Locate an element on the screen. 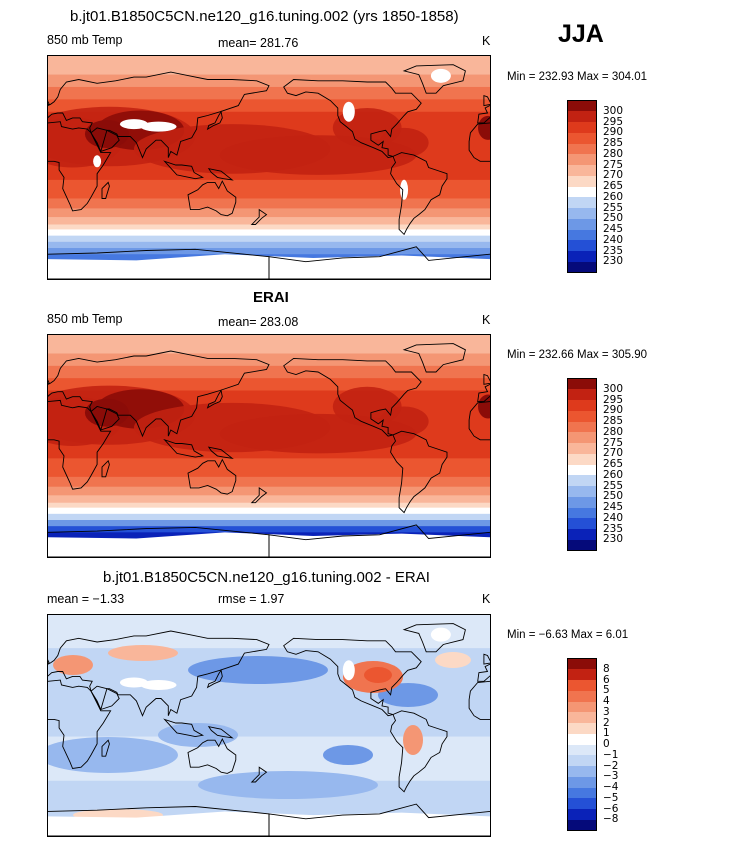 Image resolution: width=733 pixels, height=842 pixels. colorbar-tick-label: 265 is located at coordinates (613, 464).